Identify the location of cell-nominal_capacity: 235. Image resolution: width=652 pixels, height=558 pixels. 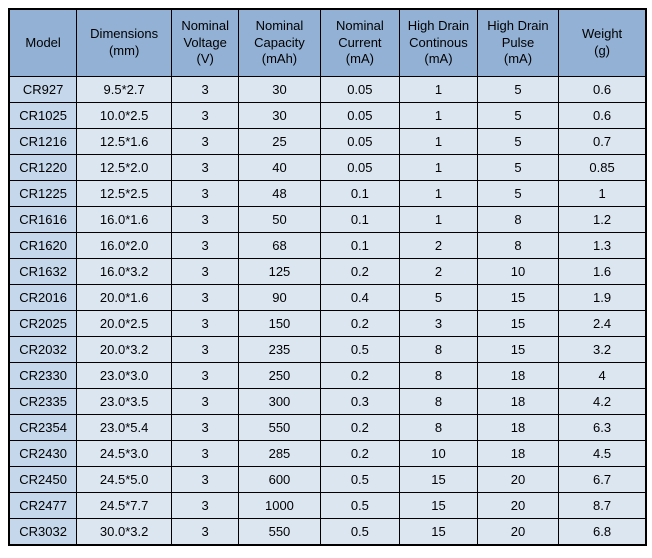
(279, 349).